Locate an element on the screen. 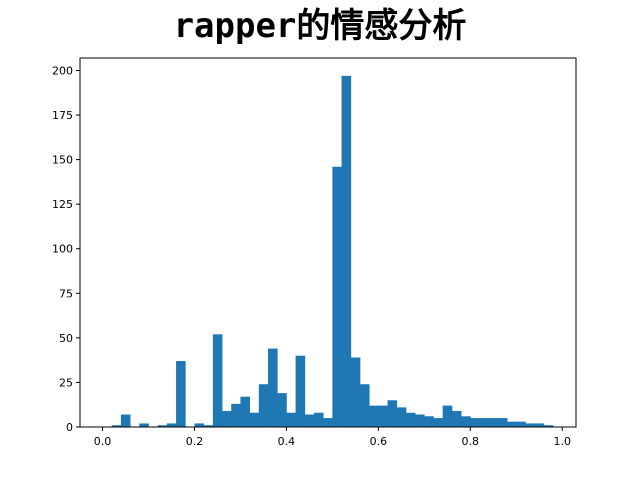  x-tick-label: 0.6 is located at coordinates (379, 441).